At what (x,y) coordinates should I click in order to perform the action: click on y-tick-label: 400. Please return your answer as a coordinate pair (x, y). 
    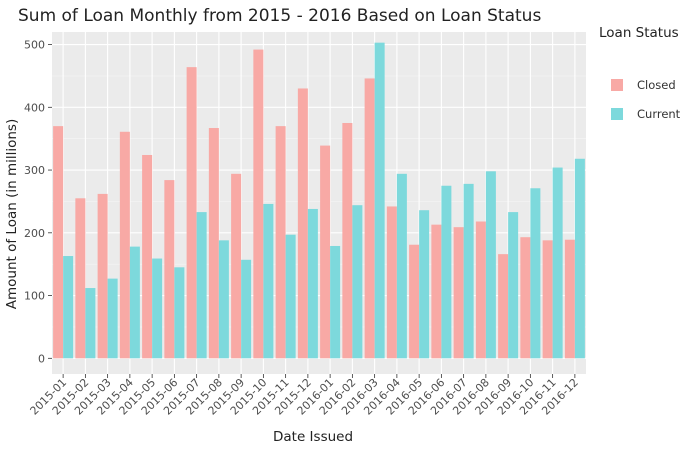
    Looking at the image, I should click on (34, 107).